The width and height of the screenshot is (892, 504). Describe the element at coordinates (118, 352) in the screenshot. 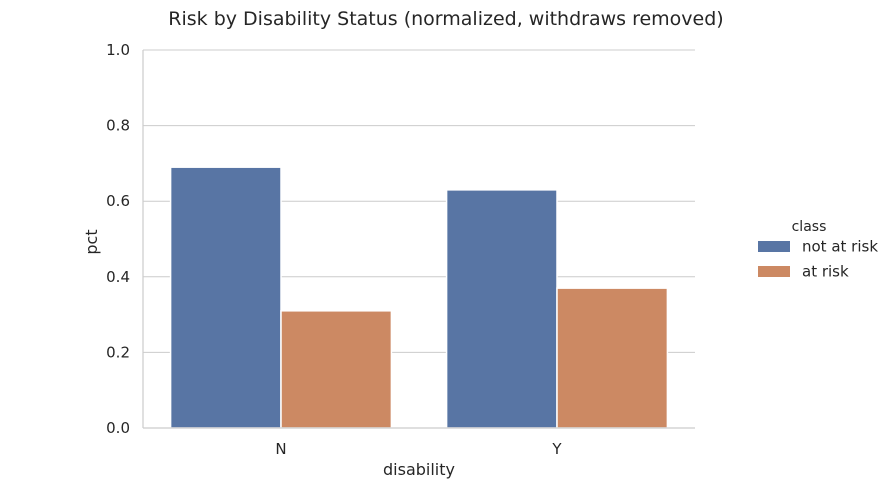

I see `y-tick-label: 0.2` at that location.